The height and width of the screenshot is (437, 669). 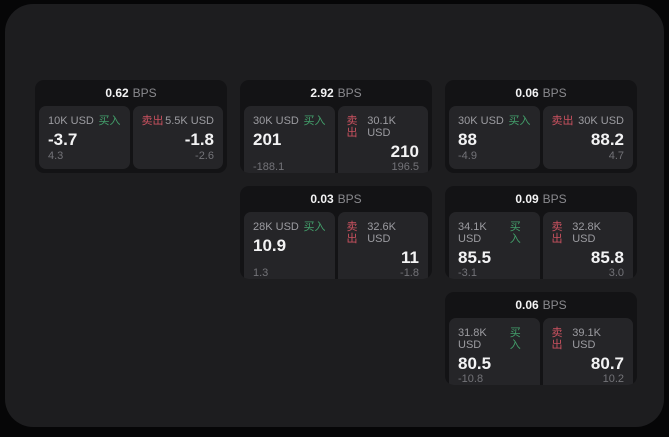 What do you see at coordinates (601, 121) in the screenshot?
I see `sell-amount: 30K USD` at bounding box center [601, 121].